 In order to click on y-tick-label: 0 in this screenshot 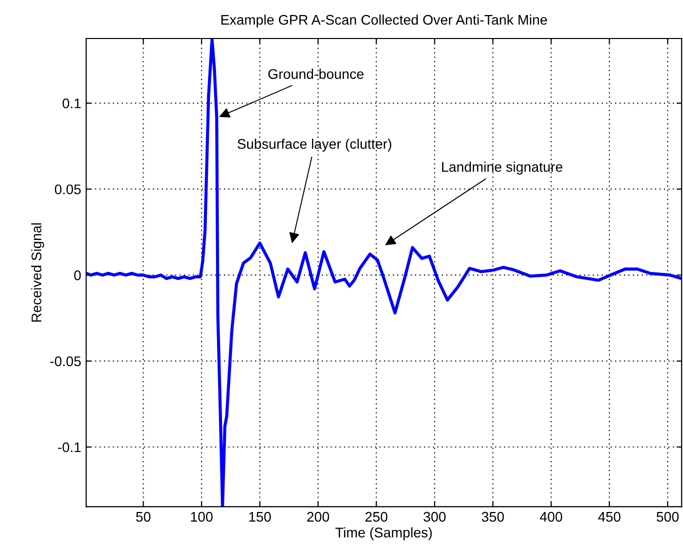, I will do `click(77, 275)`.